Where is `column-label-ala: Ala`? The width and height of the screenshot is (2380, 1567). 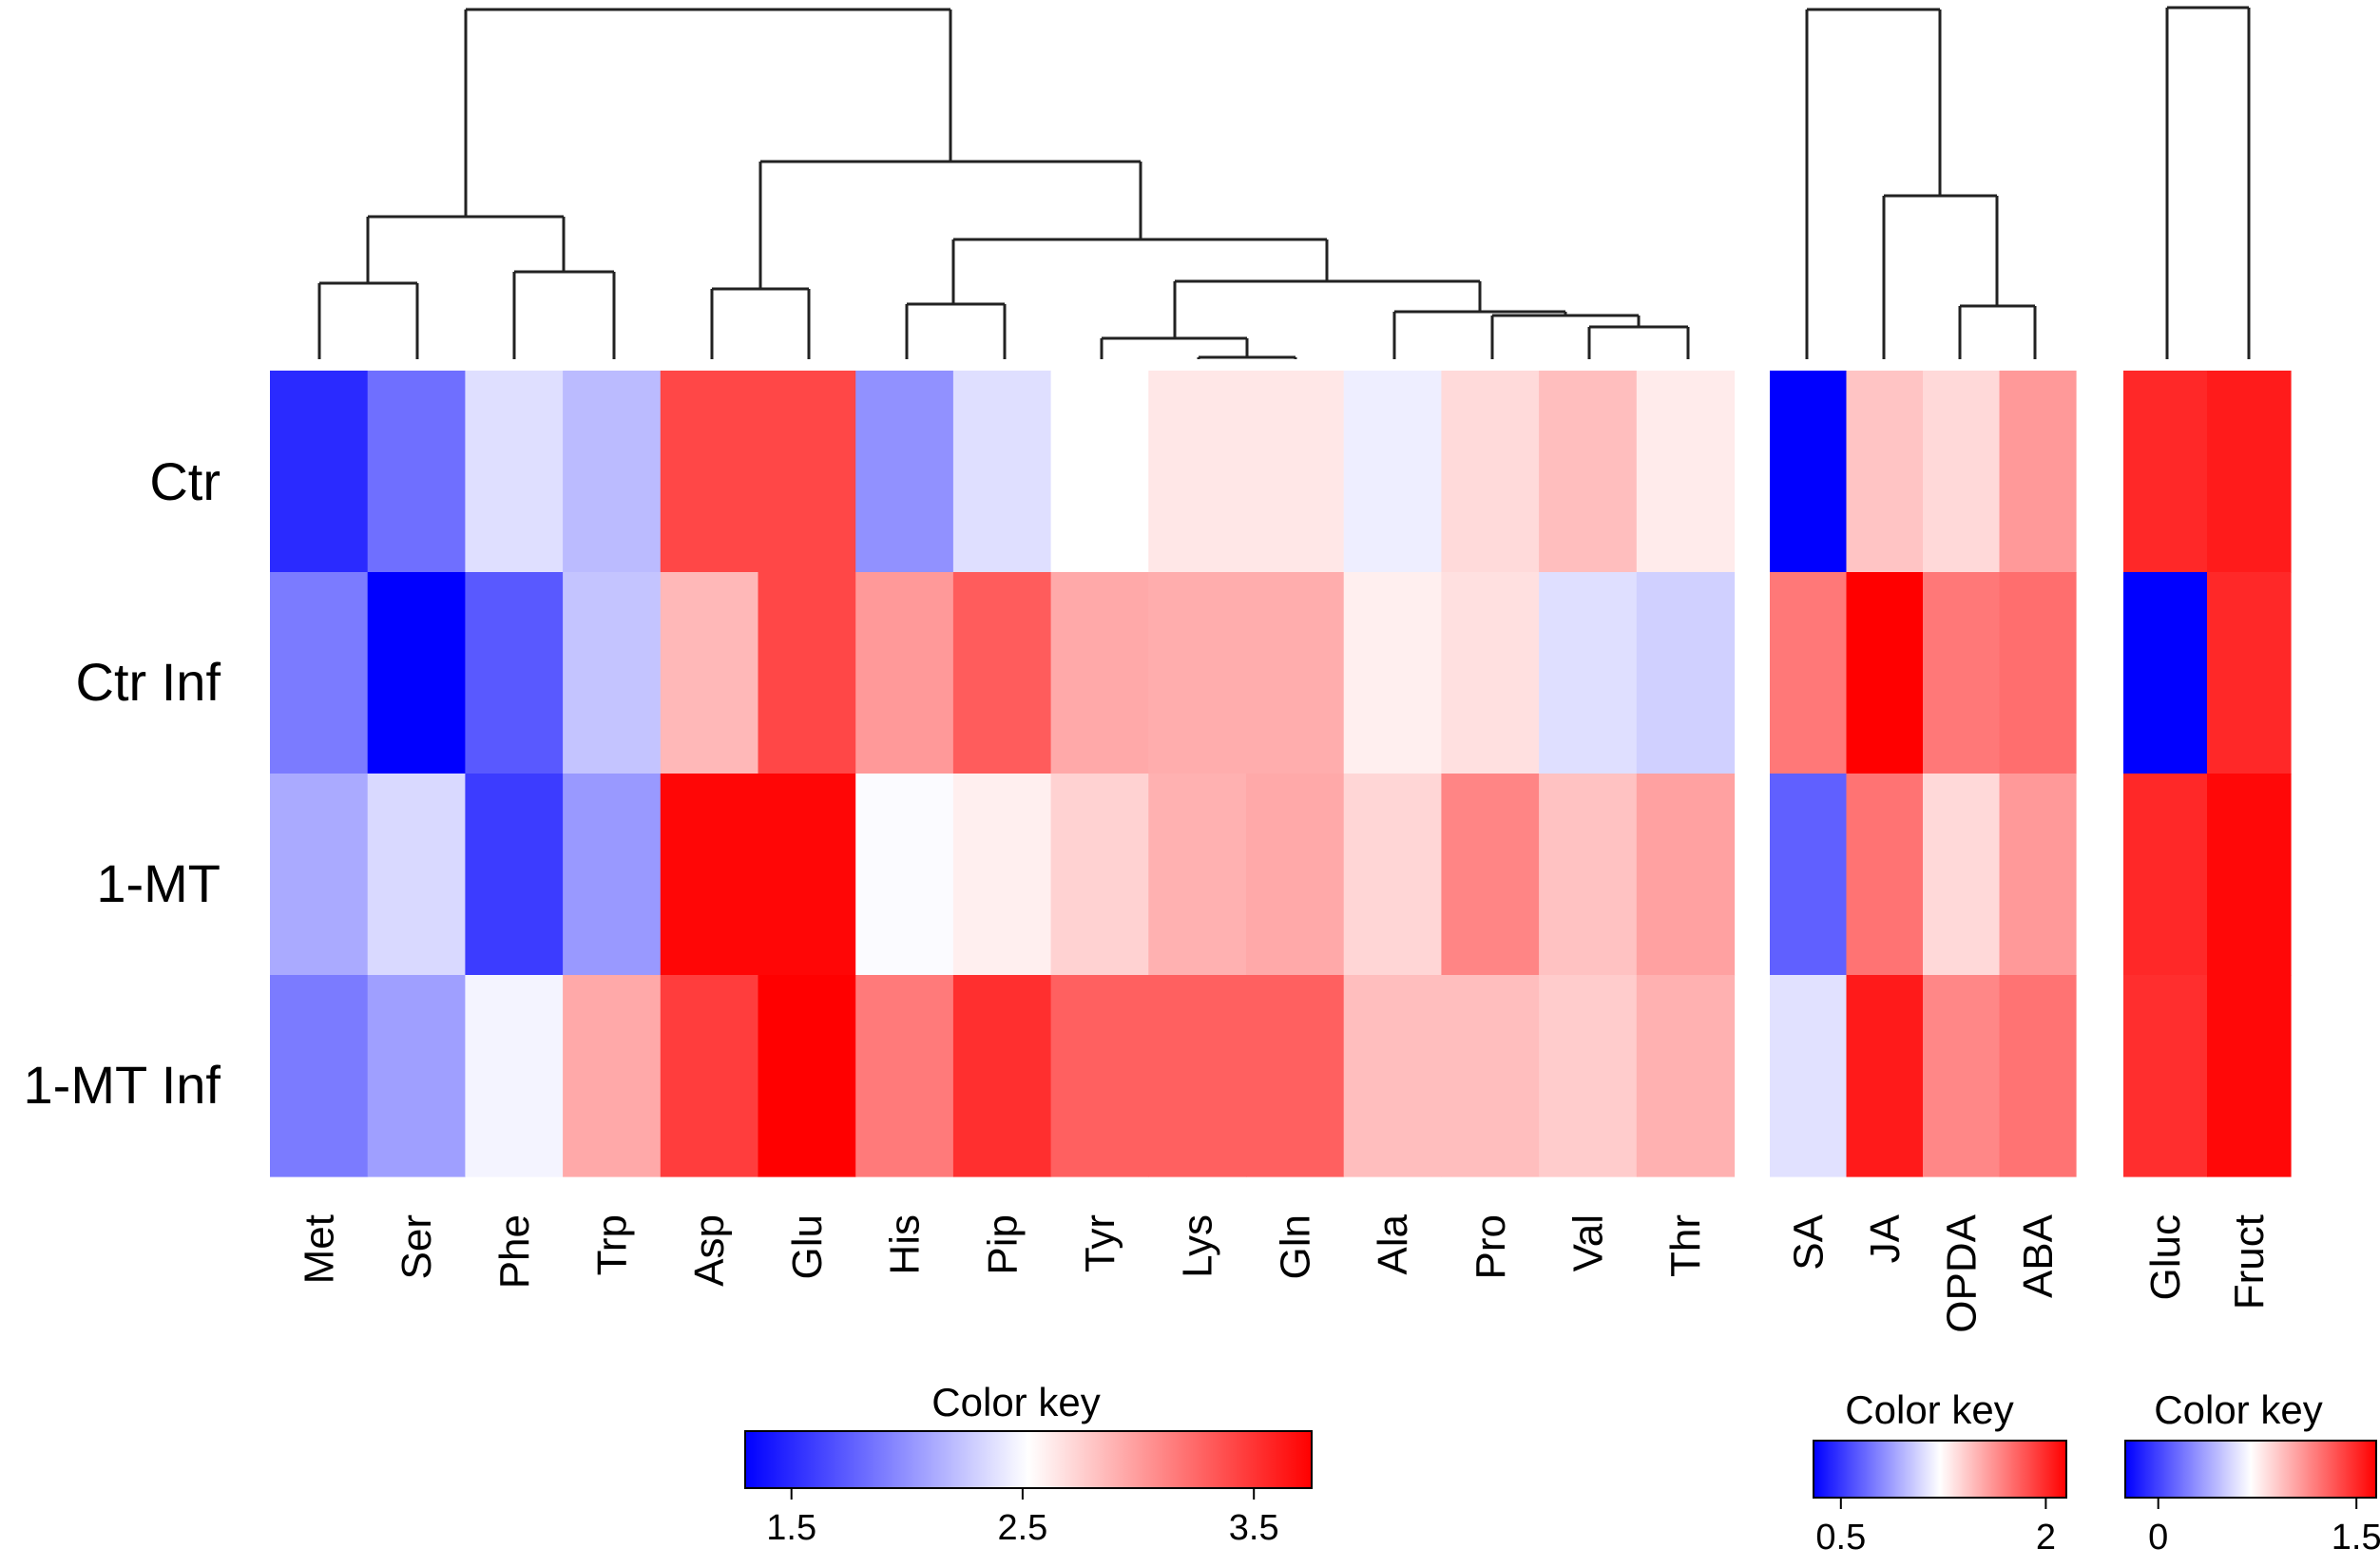
column-label-ala: Ala is located at coordinates (1393, 1243).